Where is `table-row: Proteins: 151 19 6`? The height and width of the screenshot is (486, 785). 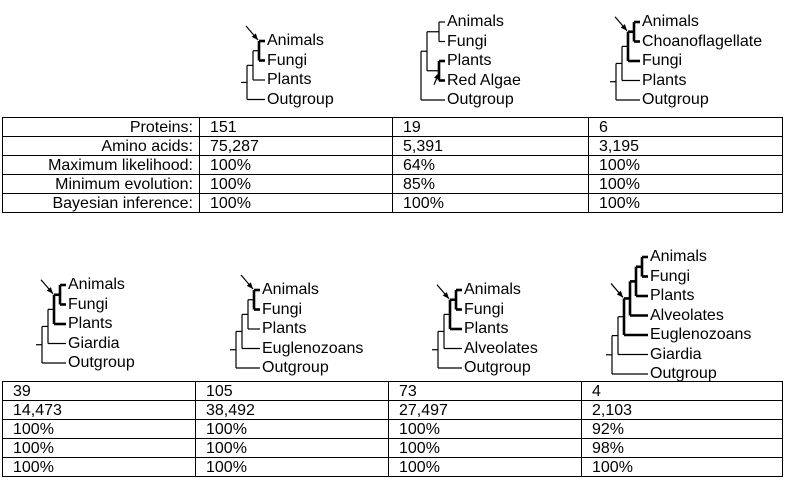 table-row: Proteins: 151 19 6 is located at coordinates (392, 127).